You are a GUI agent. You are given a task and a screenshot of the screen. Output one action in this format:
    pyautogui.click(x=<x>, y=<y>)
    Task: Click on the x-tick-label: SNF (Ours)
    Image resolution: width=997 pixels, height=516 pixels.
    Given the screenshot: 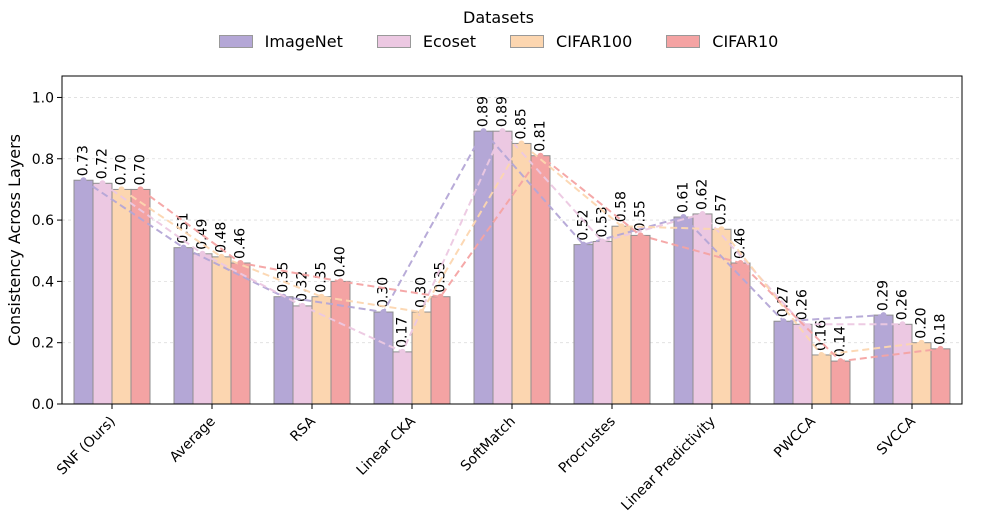 What is the action you would take?
    pyautogui.click(x=86, y=446)
    